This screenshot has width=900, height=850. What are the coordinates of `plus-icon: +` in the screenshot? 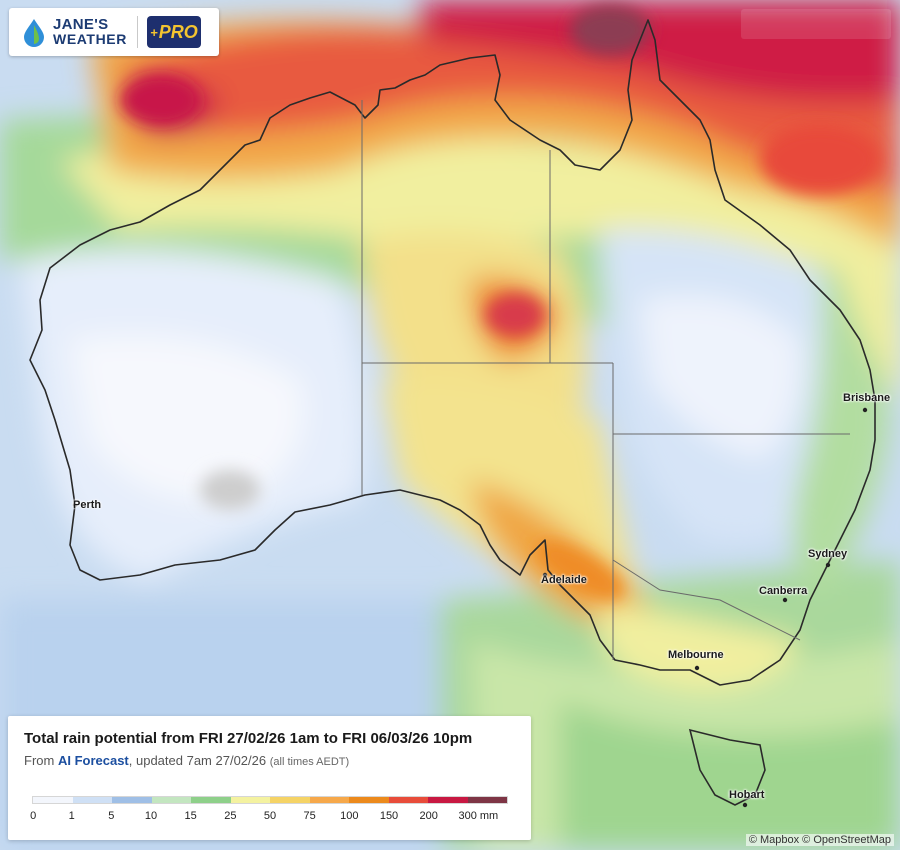 It's located at (154, 32).